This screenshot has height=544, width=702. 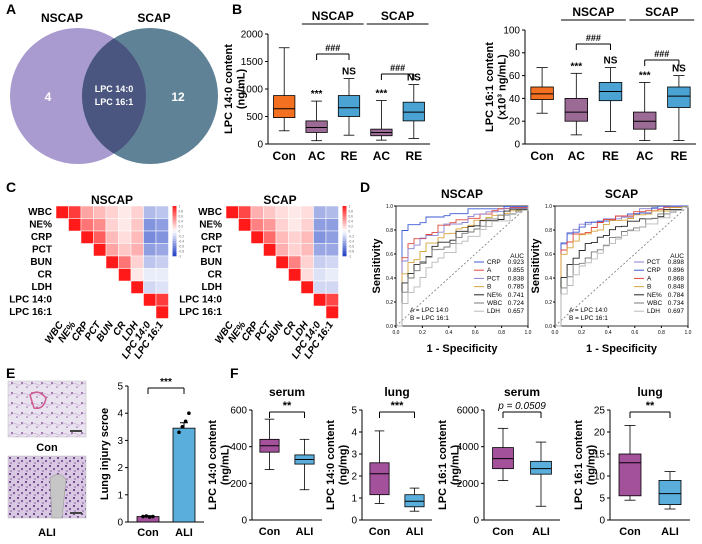 What do you see at coordinates (180, 232) in the screenshot?
I see `colorbar-tick: 0` at bounding box center [180, 232].